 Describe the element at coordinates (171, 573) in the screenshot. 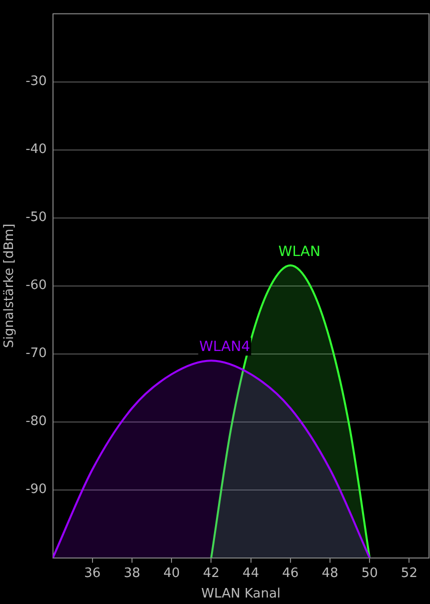

I see `x-tick-label: 40` at that location.